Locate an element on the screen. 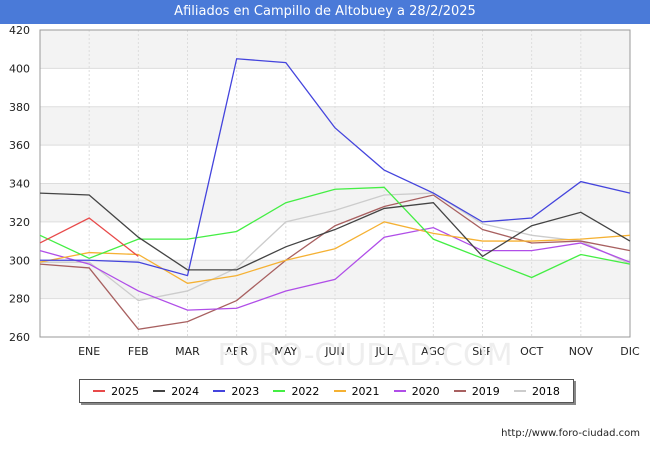  legend-label: 2019 is located at coordinates (485, 391).